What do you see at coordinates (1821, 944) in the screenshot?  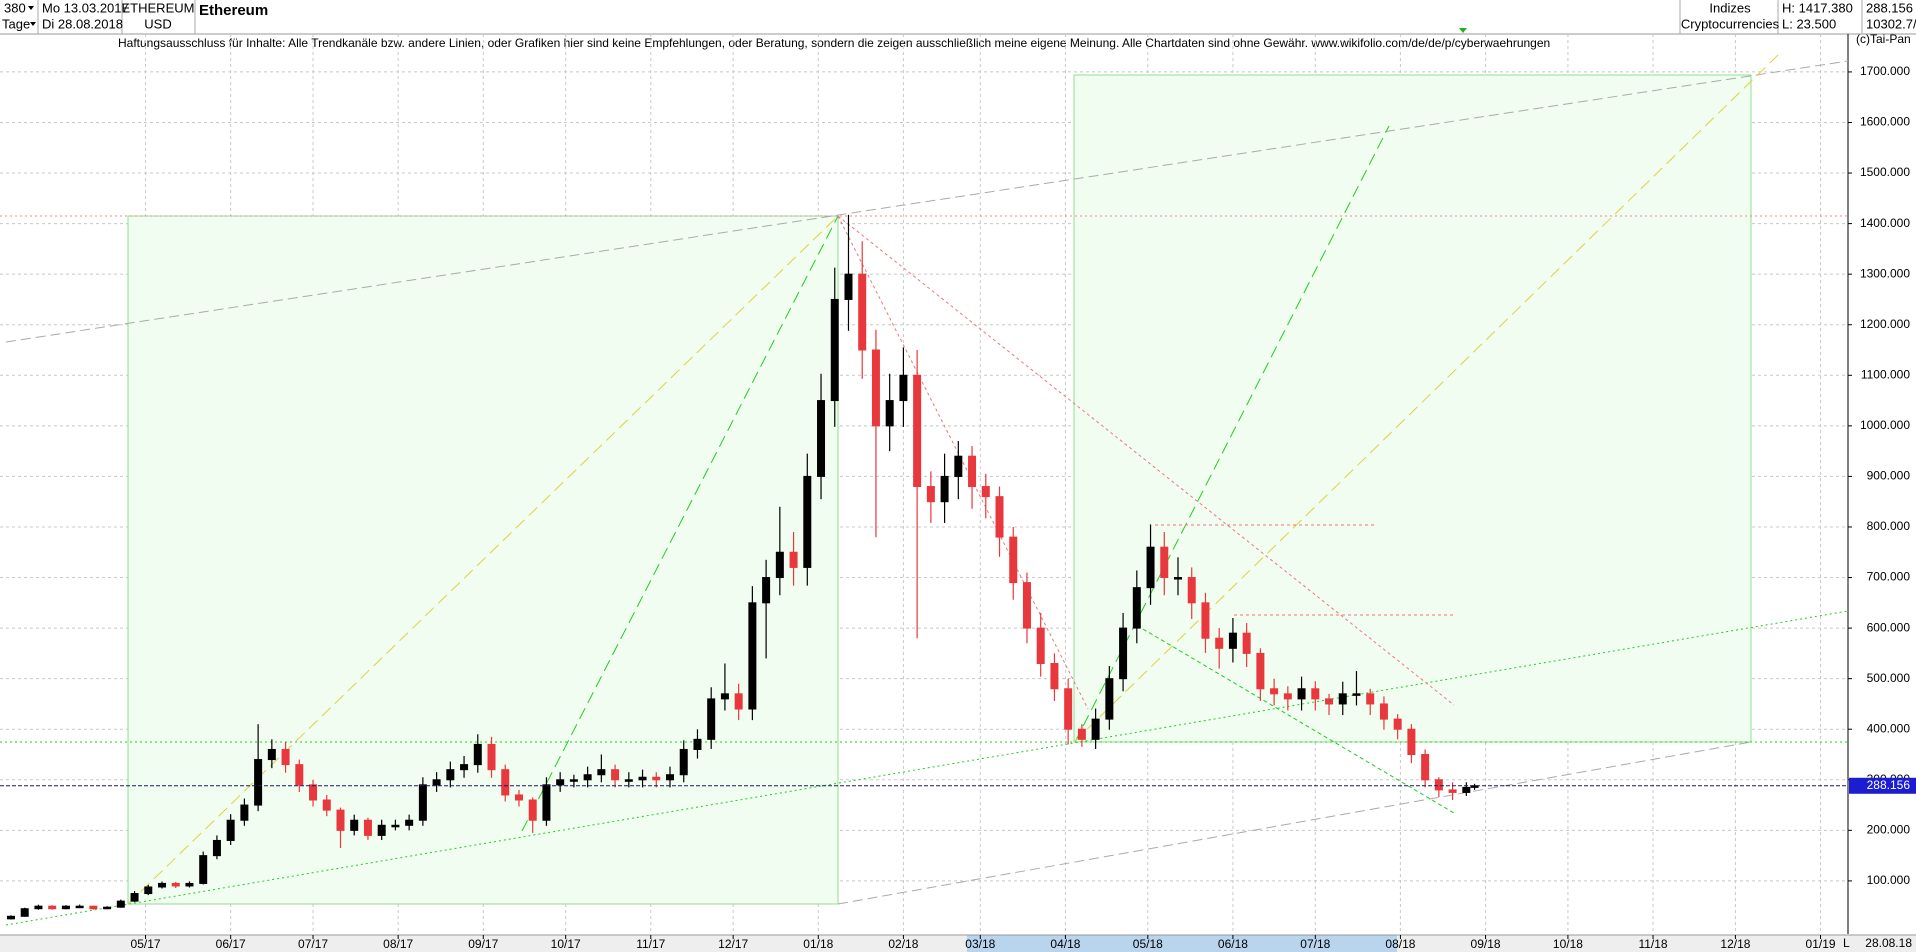 I see `x-tick-label: 01/19` at bounding box center [1821, 944].